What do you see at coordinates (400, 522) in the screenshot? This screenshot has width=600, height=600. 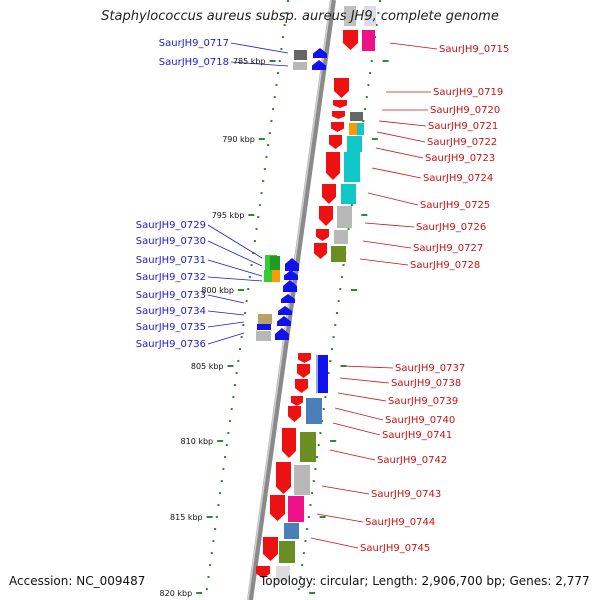 I see `reverse-gene-label: SaurJH9_0744` at bounding box center [400, 522].